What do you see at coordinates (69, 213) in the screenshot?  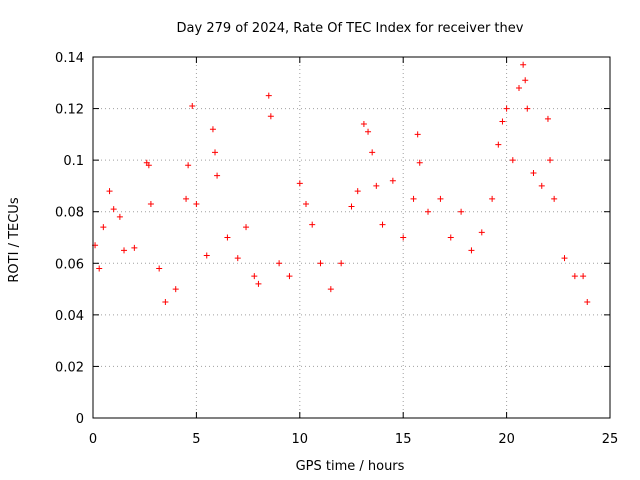 I see `y-tick-label: 0.08` at bounding box center [69, 213].